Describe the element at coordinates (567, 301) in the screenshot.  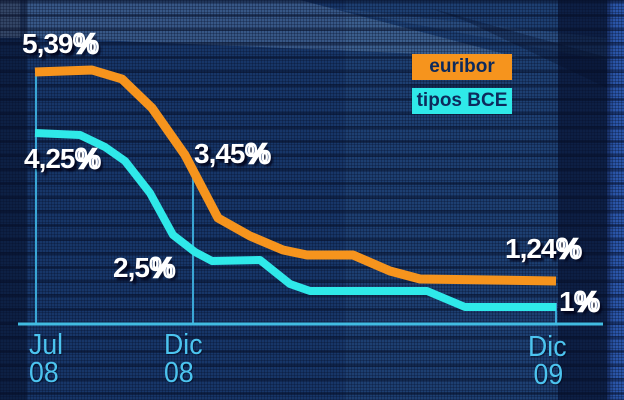
I see `annotation-value: 1` at that location.